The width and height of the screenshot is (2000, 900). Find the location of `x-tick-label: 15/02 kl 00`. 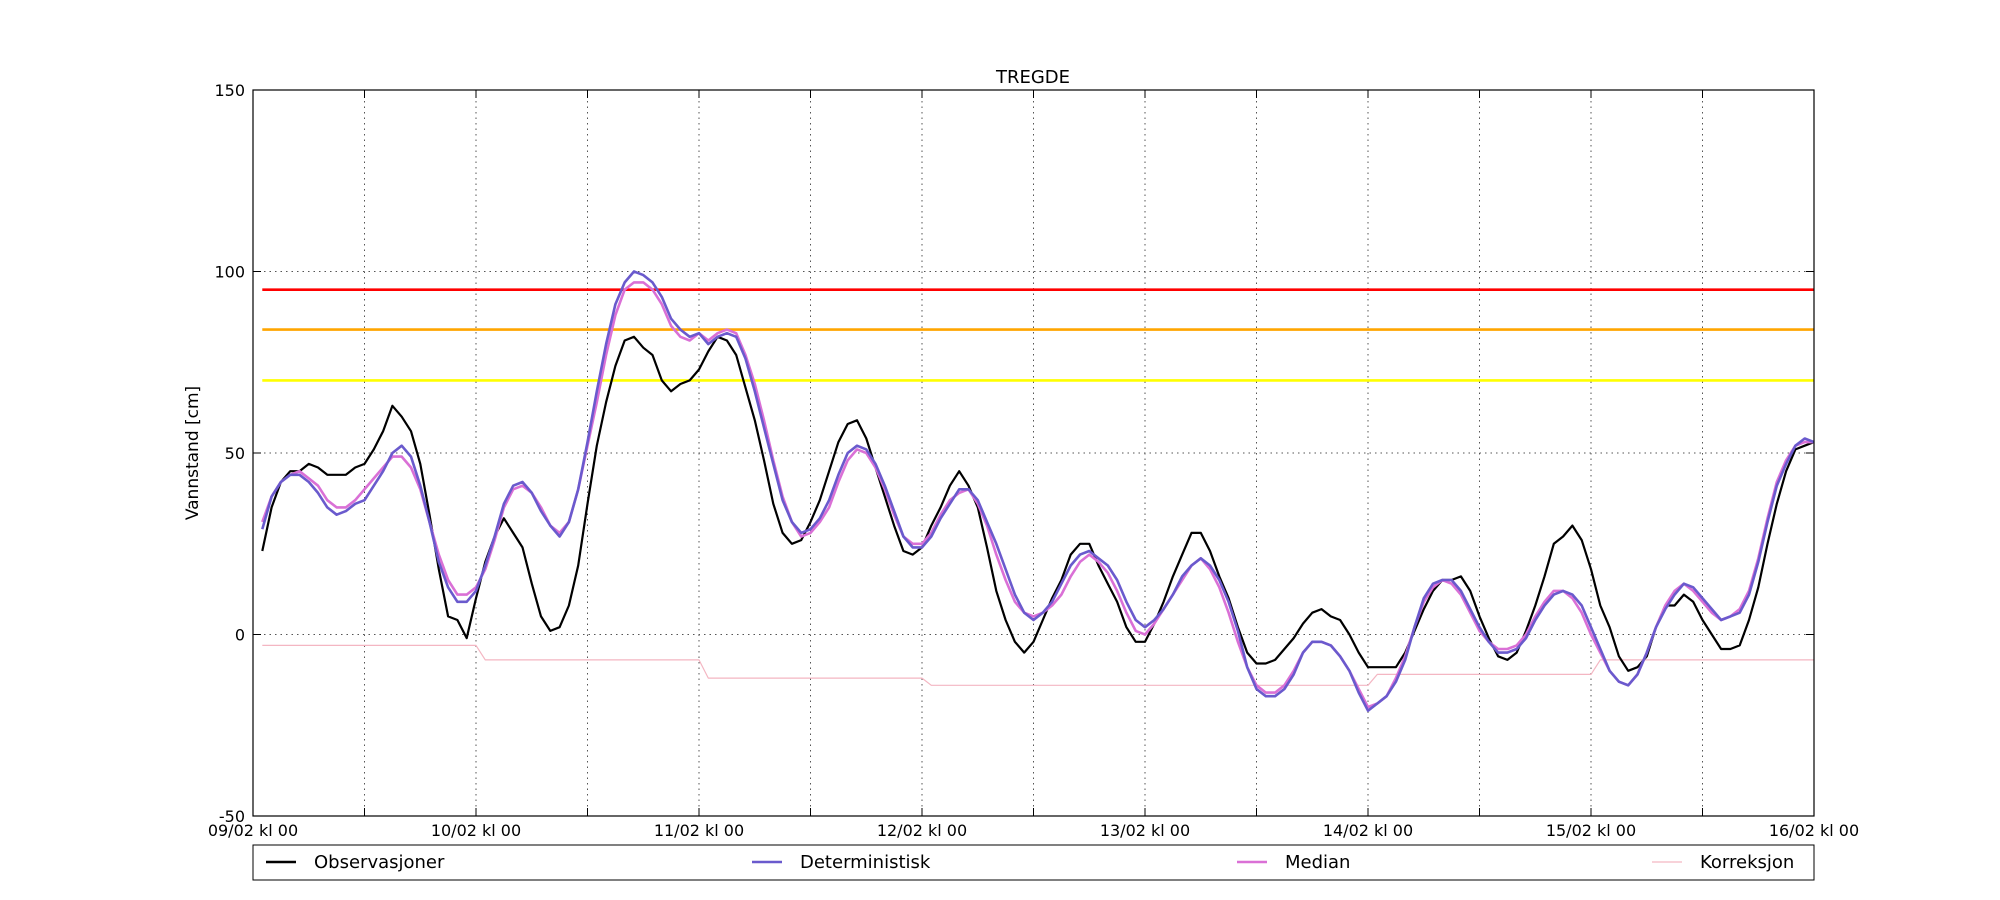

x-tick-label: 15/02 kl 00 is located at coordinates (1591, 830).